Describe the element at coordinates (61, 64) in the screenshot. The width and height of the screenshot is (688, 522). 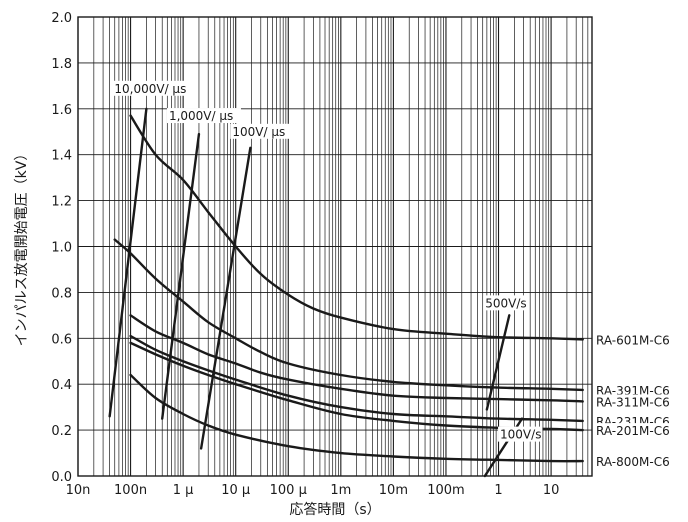
I see `y-tick-label: 1.8` at that location.